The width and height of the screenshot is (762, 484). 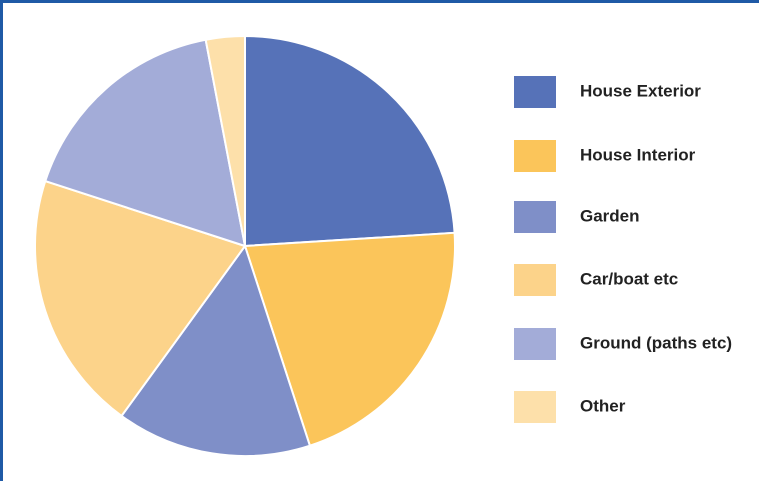 I want to click on legend-label: House Exterior, so click(x=640, y=90).